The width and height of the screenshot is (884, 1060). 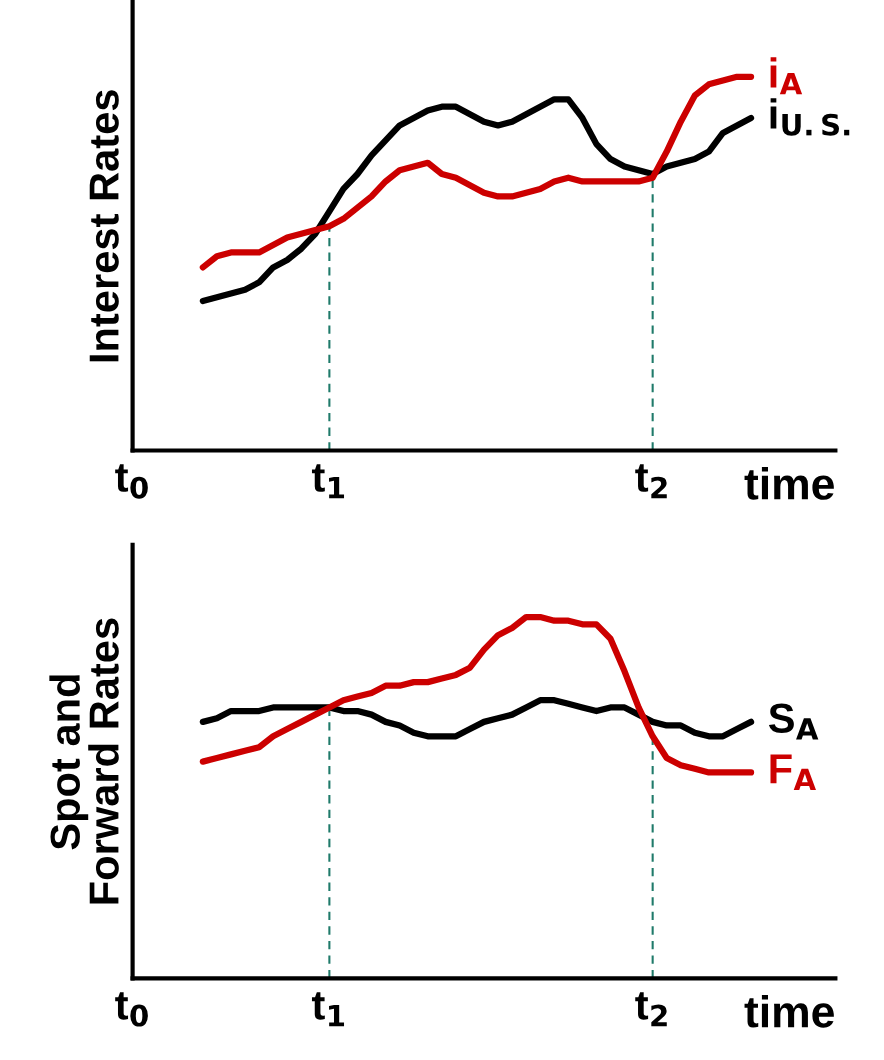 I want to click on y-axis-title: Interest Rates, so click(x=104, y=226).